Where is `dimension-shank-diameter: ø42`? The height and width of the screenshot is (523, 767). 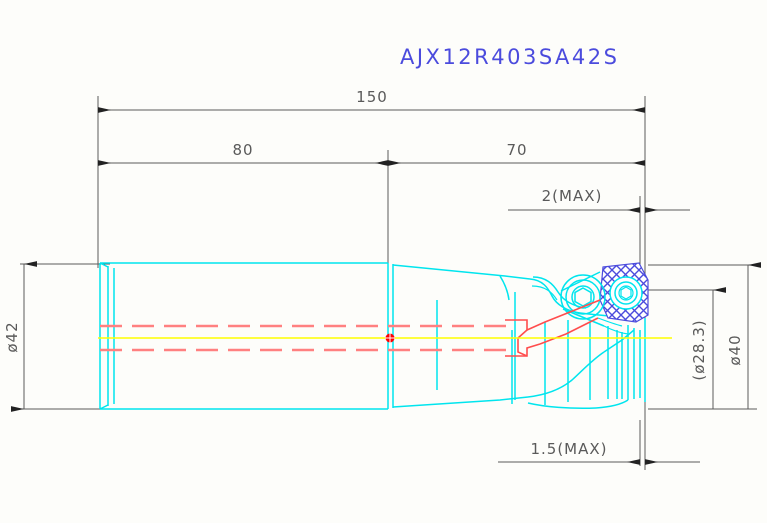 dimension-shank-diameter: ø42 is located at coordinates (20, 336).